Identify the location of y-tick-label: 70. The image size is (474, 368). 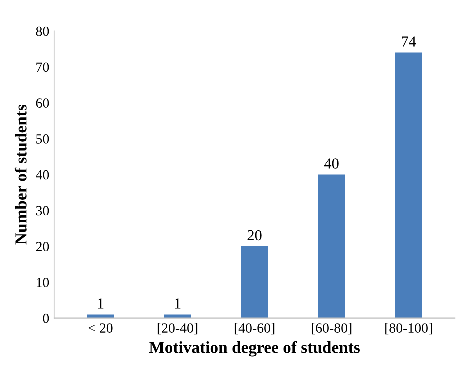
(43, 67).